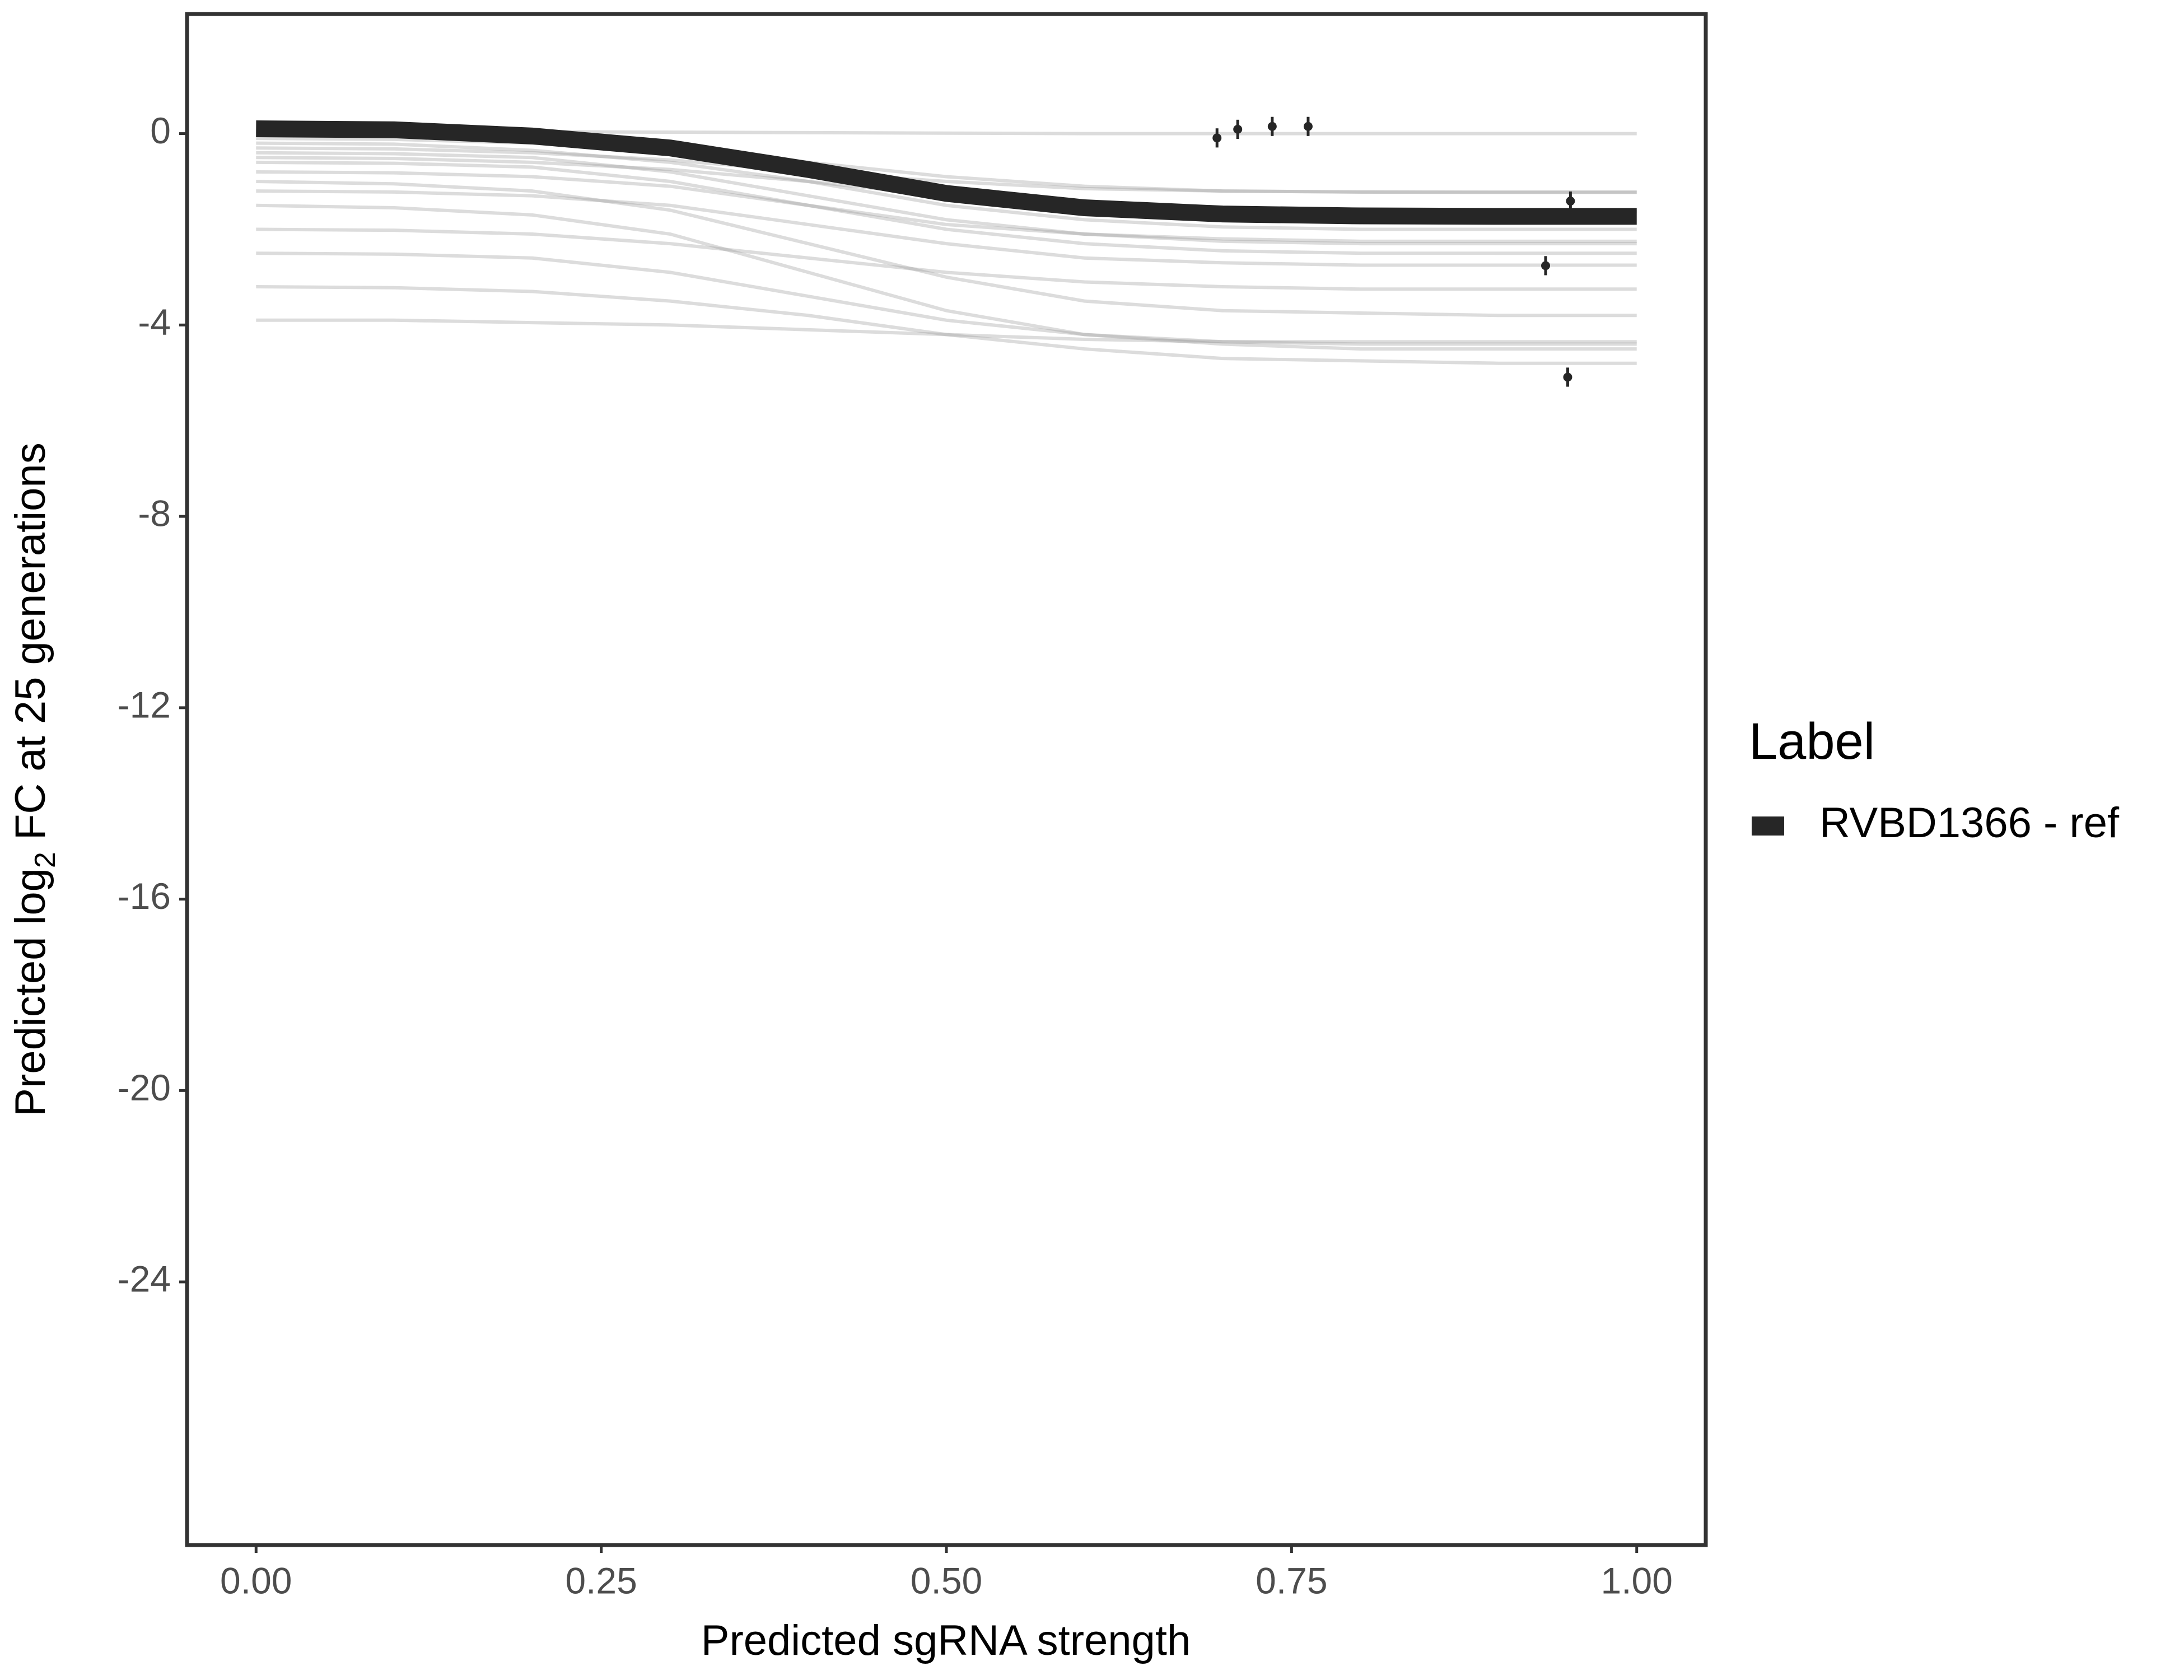 The image size is (2184, 1680). What do you see at coordinates (144, 705) in the screenshot?
I see `y-tick-label: -12` at bounding box center [144, 705].